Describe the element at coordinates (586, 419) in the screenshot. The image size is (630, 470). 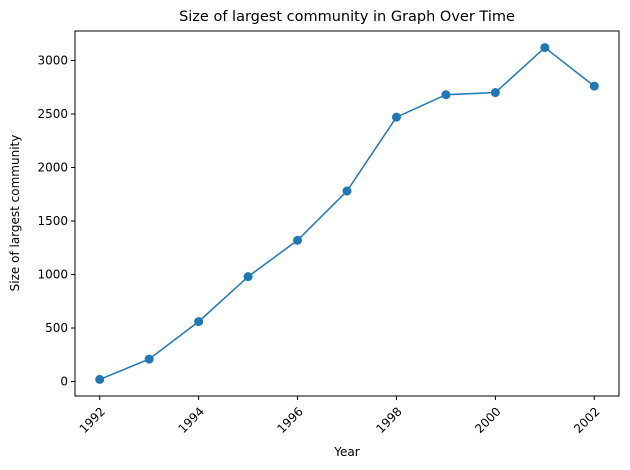
I see `x-tick-label: 2002` at that location.